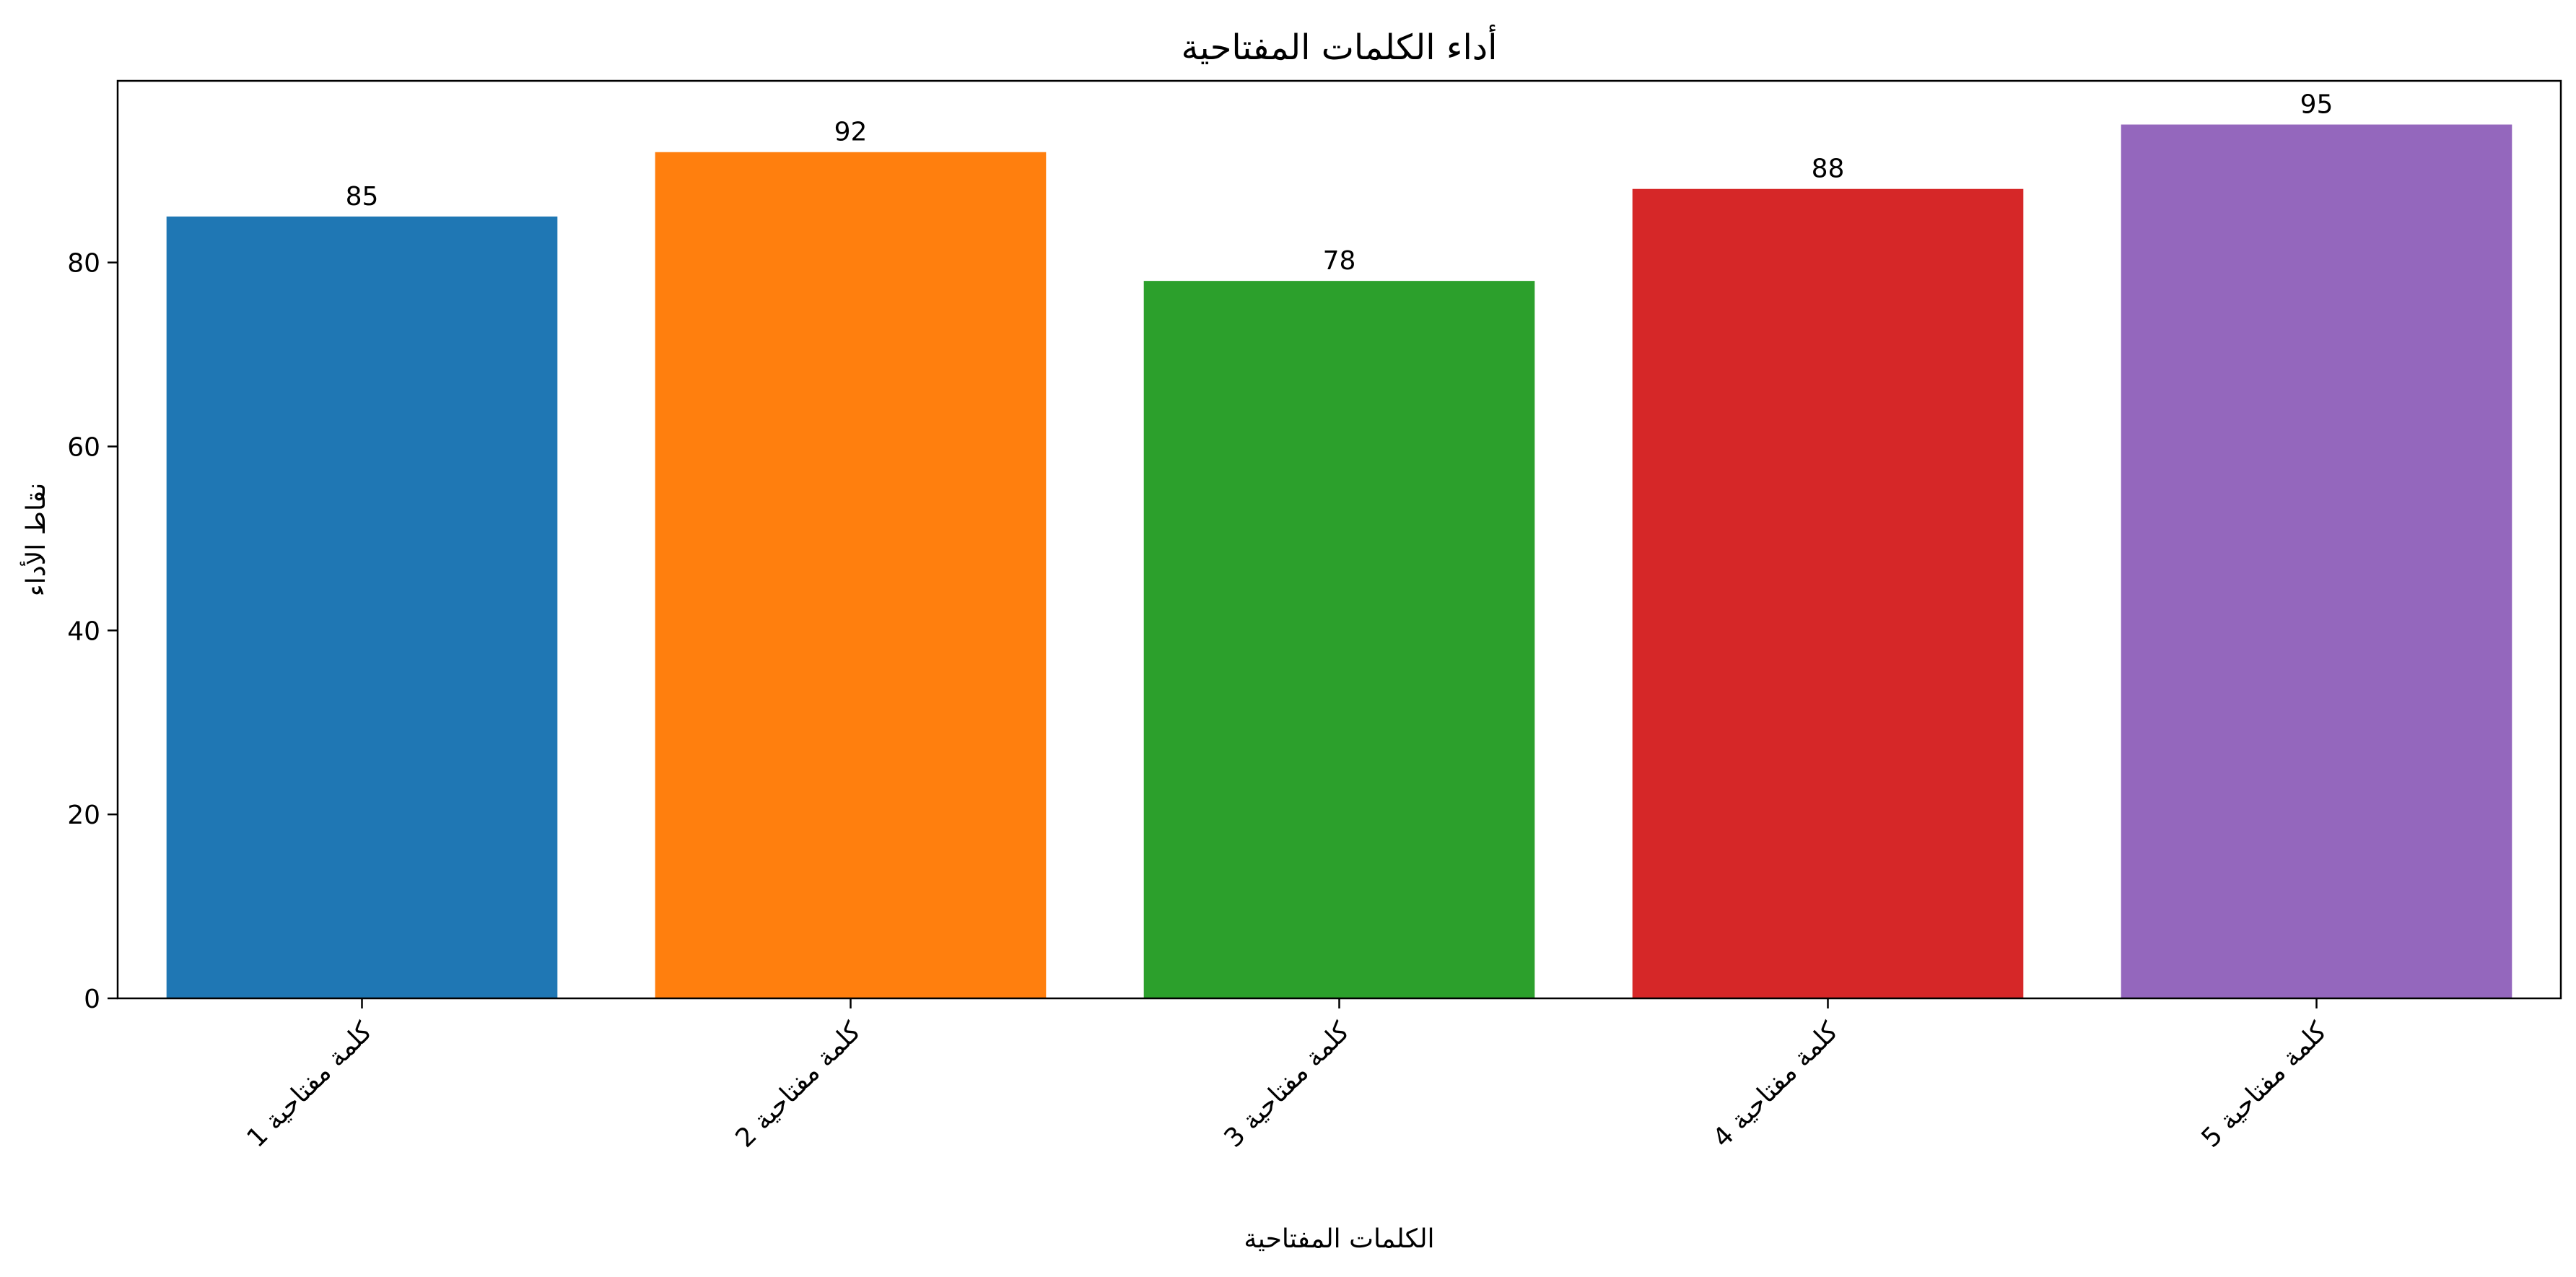  Describe the element at coordinates (1287, 1085) in the screenshot. I see `x-tick-label: كلمة مفتاحية 3` at that location.